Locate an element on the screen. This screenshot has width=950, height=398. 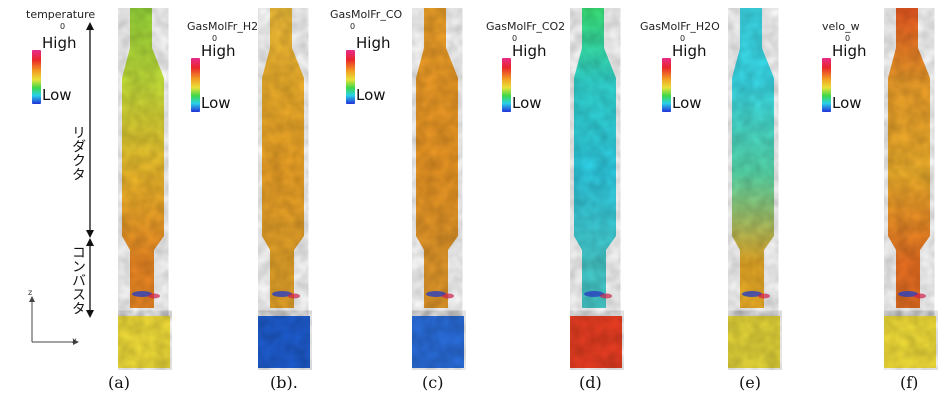
zone-label-combustor: コンバスタ is located at coordinates (78, 280).